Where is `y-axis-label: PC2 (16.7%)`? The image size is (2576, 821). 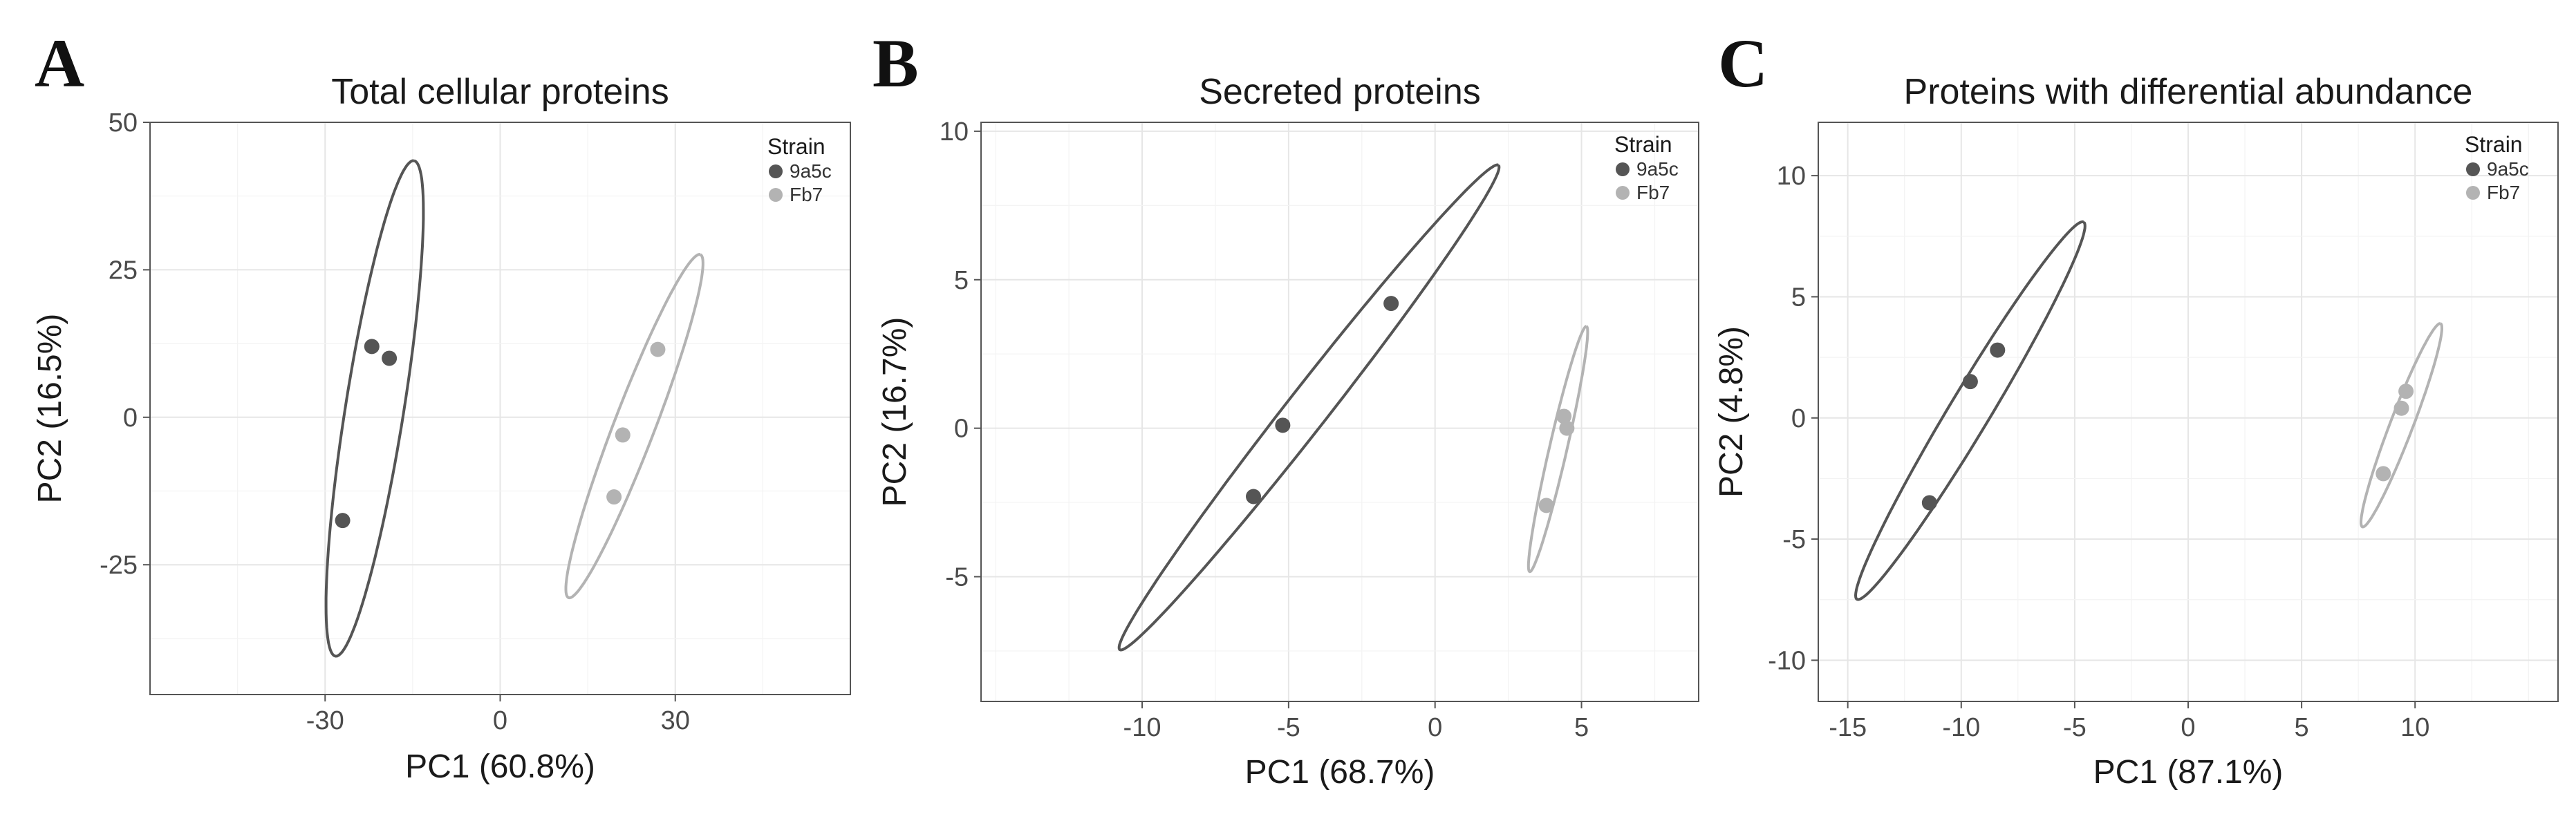 y-axis-label: PC2 (16.7%) is located at coordinates (895, 412).